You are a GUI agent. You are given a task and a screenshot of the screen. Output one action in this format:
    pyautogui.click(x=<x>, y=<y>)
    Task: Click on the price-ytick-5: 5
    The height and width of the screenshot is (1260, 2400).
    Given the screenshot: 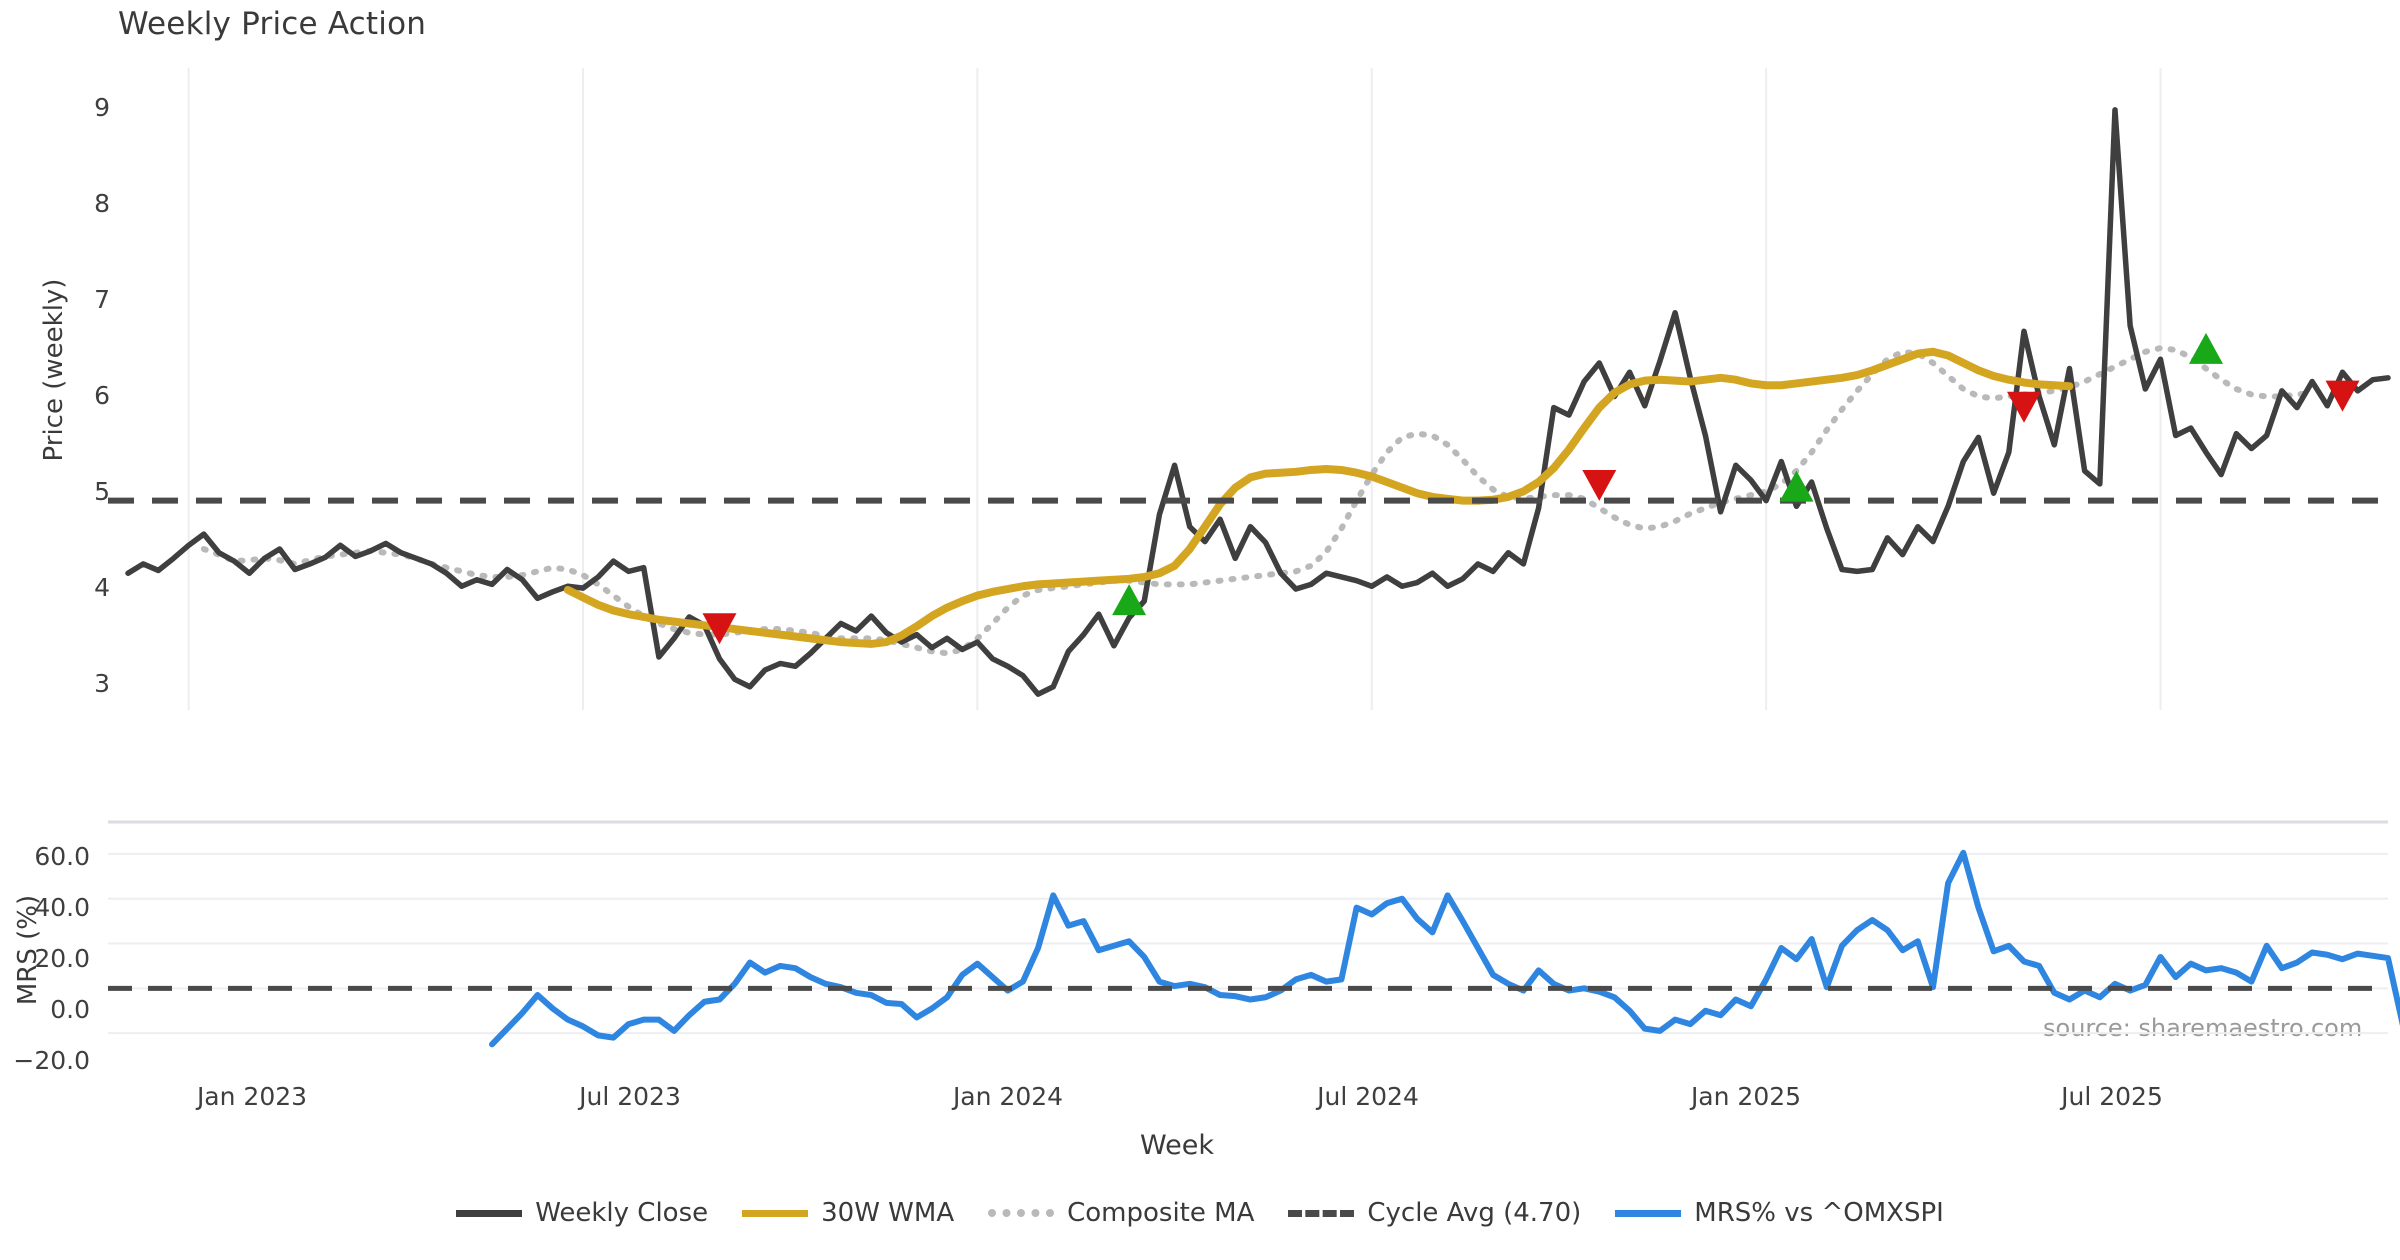 What is the action you would take?
    pyautogui.click(x=102, y=491)
    